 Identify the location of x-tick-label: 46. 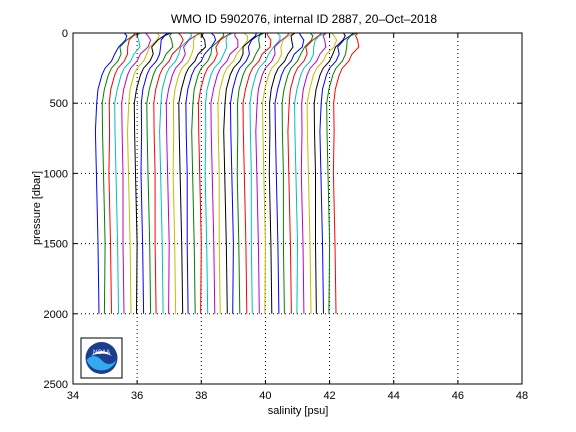
(458, 396).